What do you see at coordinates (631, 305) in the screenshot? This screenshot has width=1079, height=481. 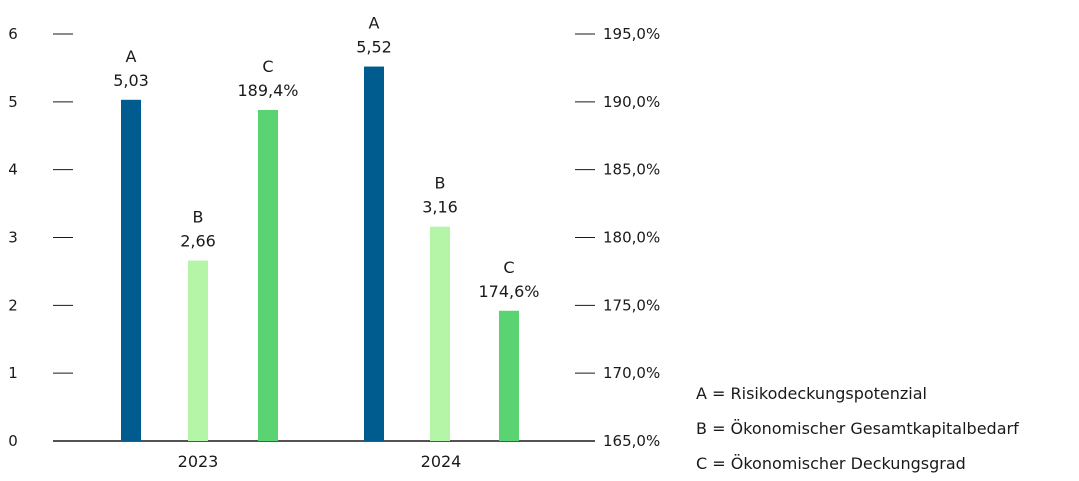 I see `right-axis-tick-label: 175,0%` at bounding box center [631, 305].